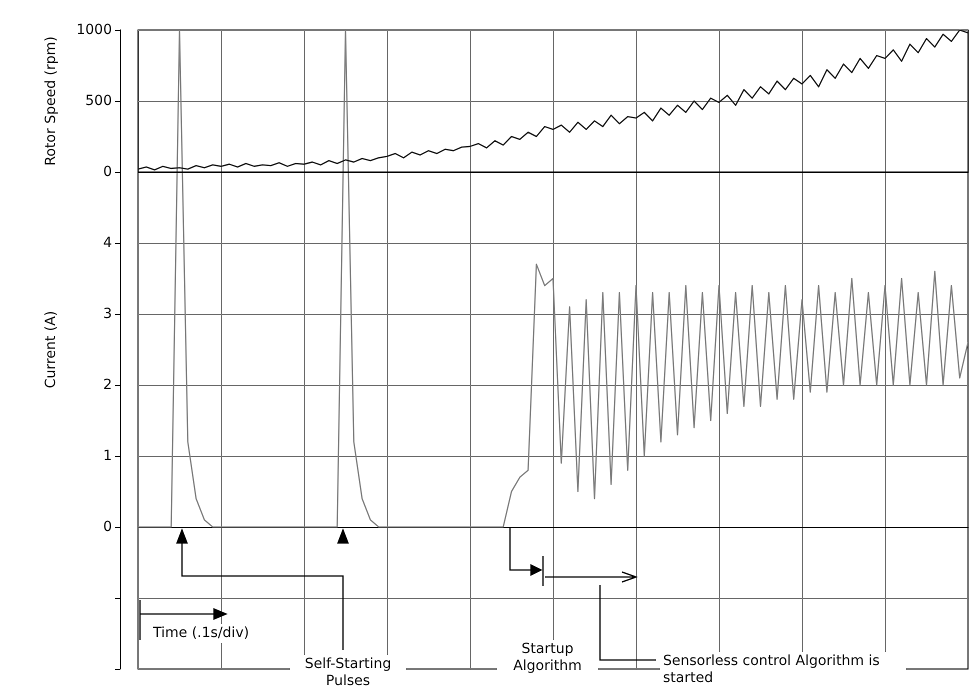 The height and width of the screenshot is (693, 973). What do you see at coordinates (547, 658) in the screenshot?
I see `annotation: Startup Algorithm` at bounding box center [547, 658].